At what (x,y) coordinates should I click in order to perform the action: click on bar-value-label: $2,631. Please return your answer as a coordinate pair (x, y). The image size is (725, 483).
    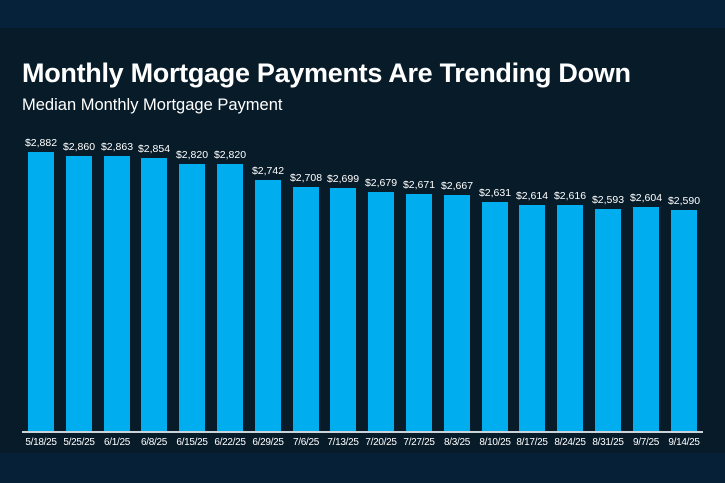
    Looking at the image, I should click on (495, 193).